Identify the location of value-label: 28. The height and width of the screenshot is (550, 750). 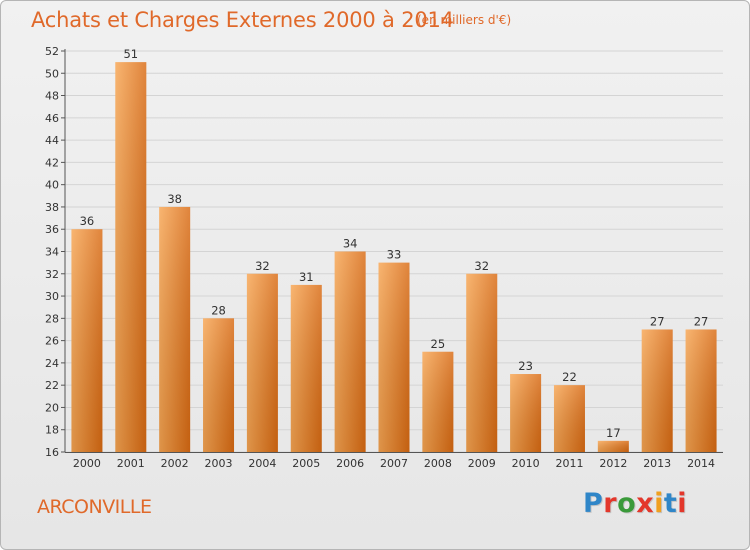
(218, 310).